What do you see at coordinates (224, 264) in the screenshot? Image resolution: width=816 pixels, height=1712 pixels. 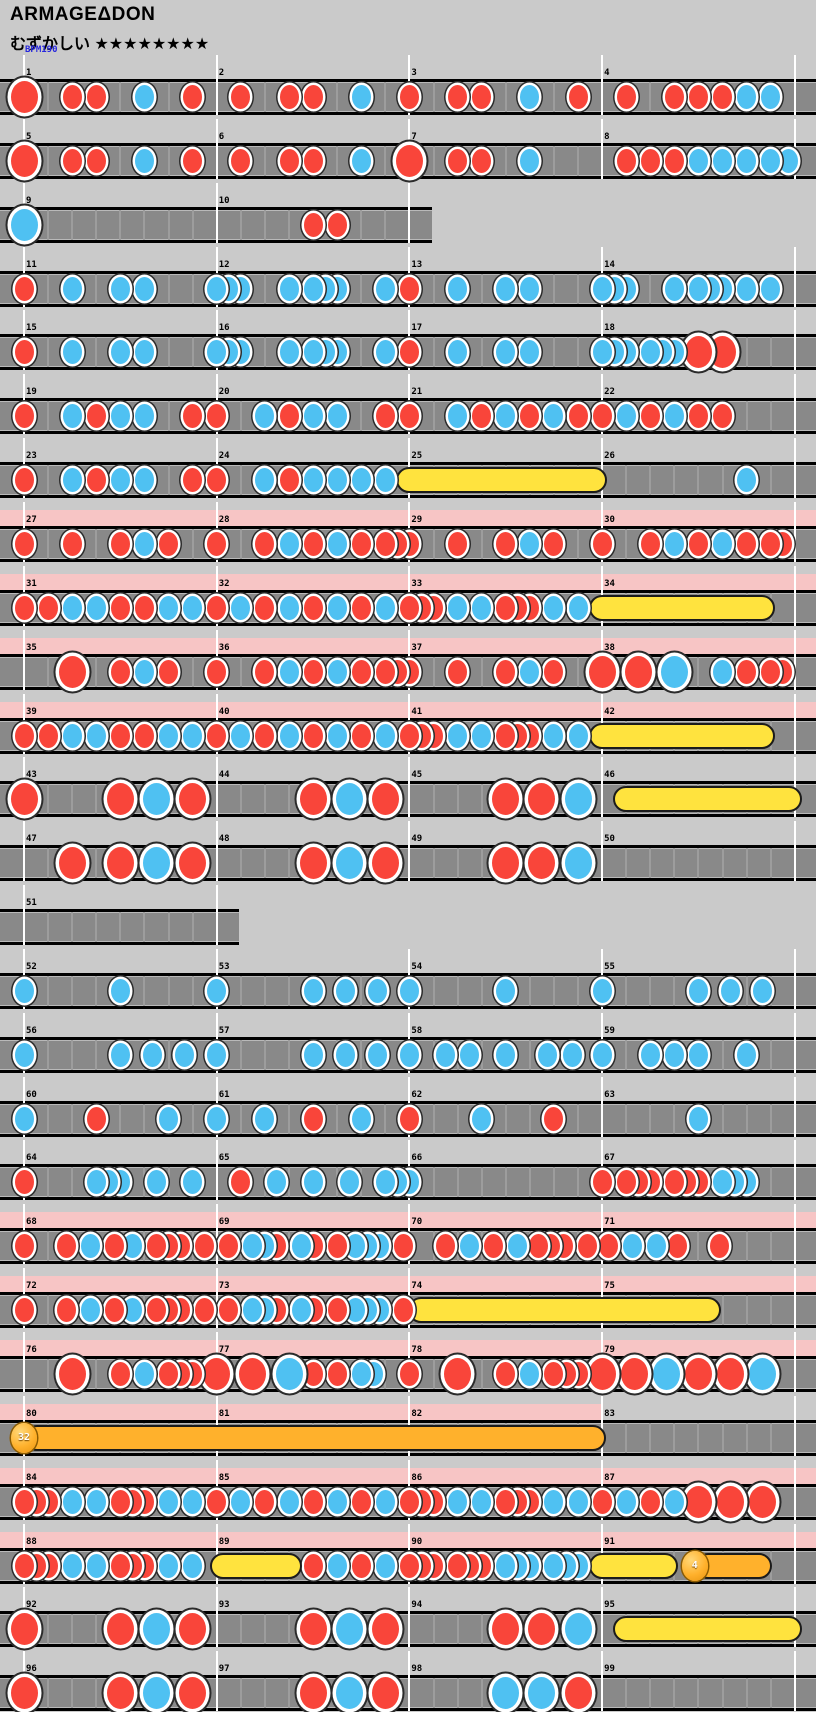 I see `measure-number: 12` at bounding box center [224, 264].